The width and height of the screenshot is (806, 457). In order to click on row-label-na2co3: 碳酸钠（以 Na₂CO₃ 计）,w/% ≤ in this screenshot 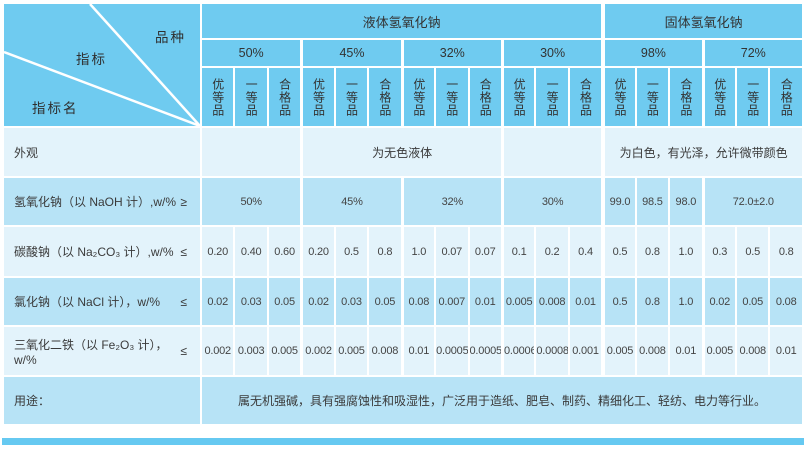, I will do `click(102, 251)`.